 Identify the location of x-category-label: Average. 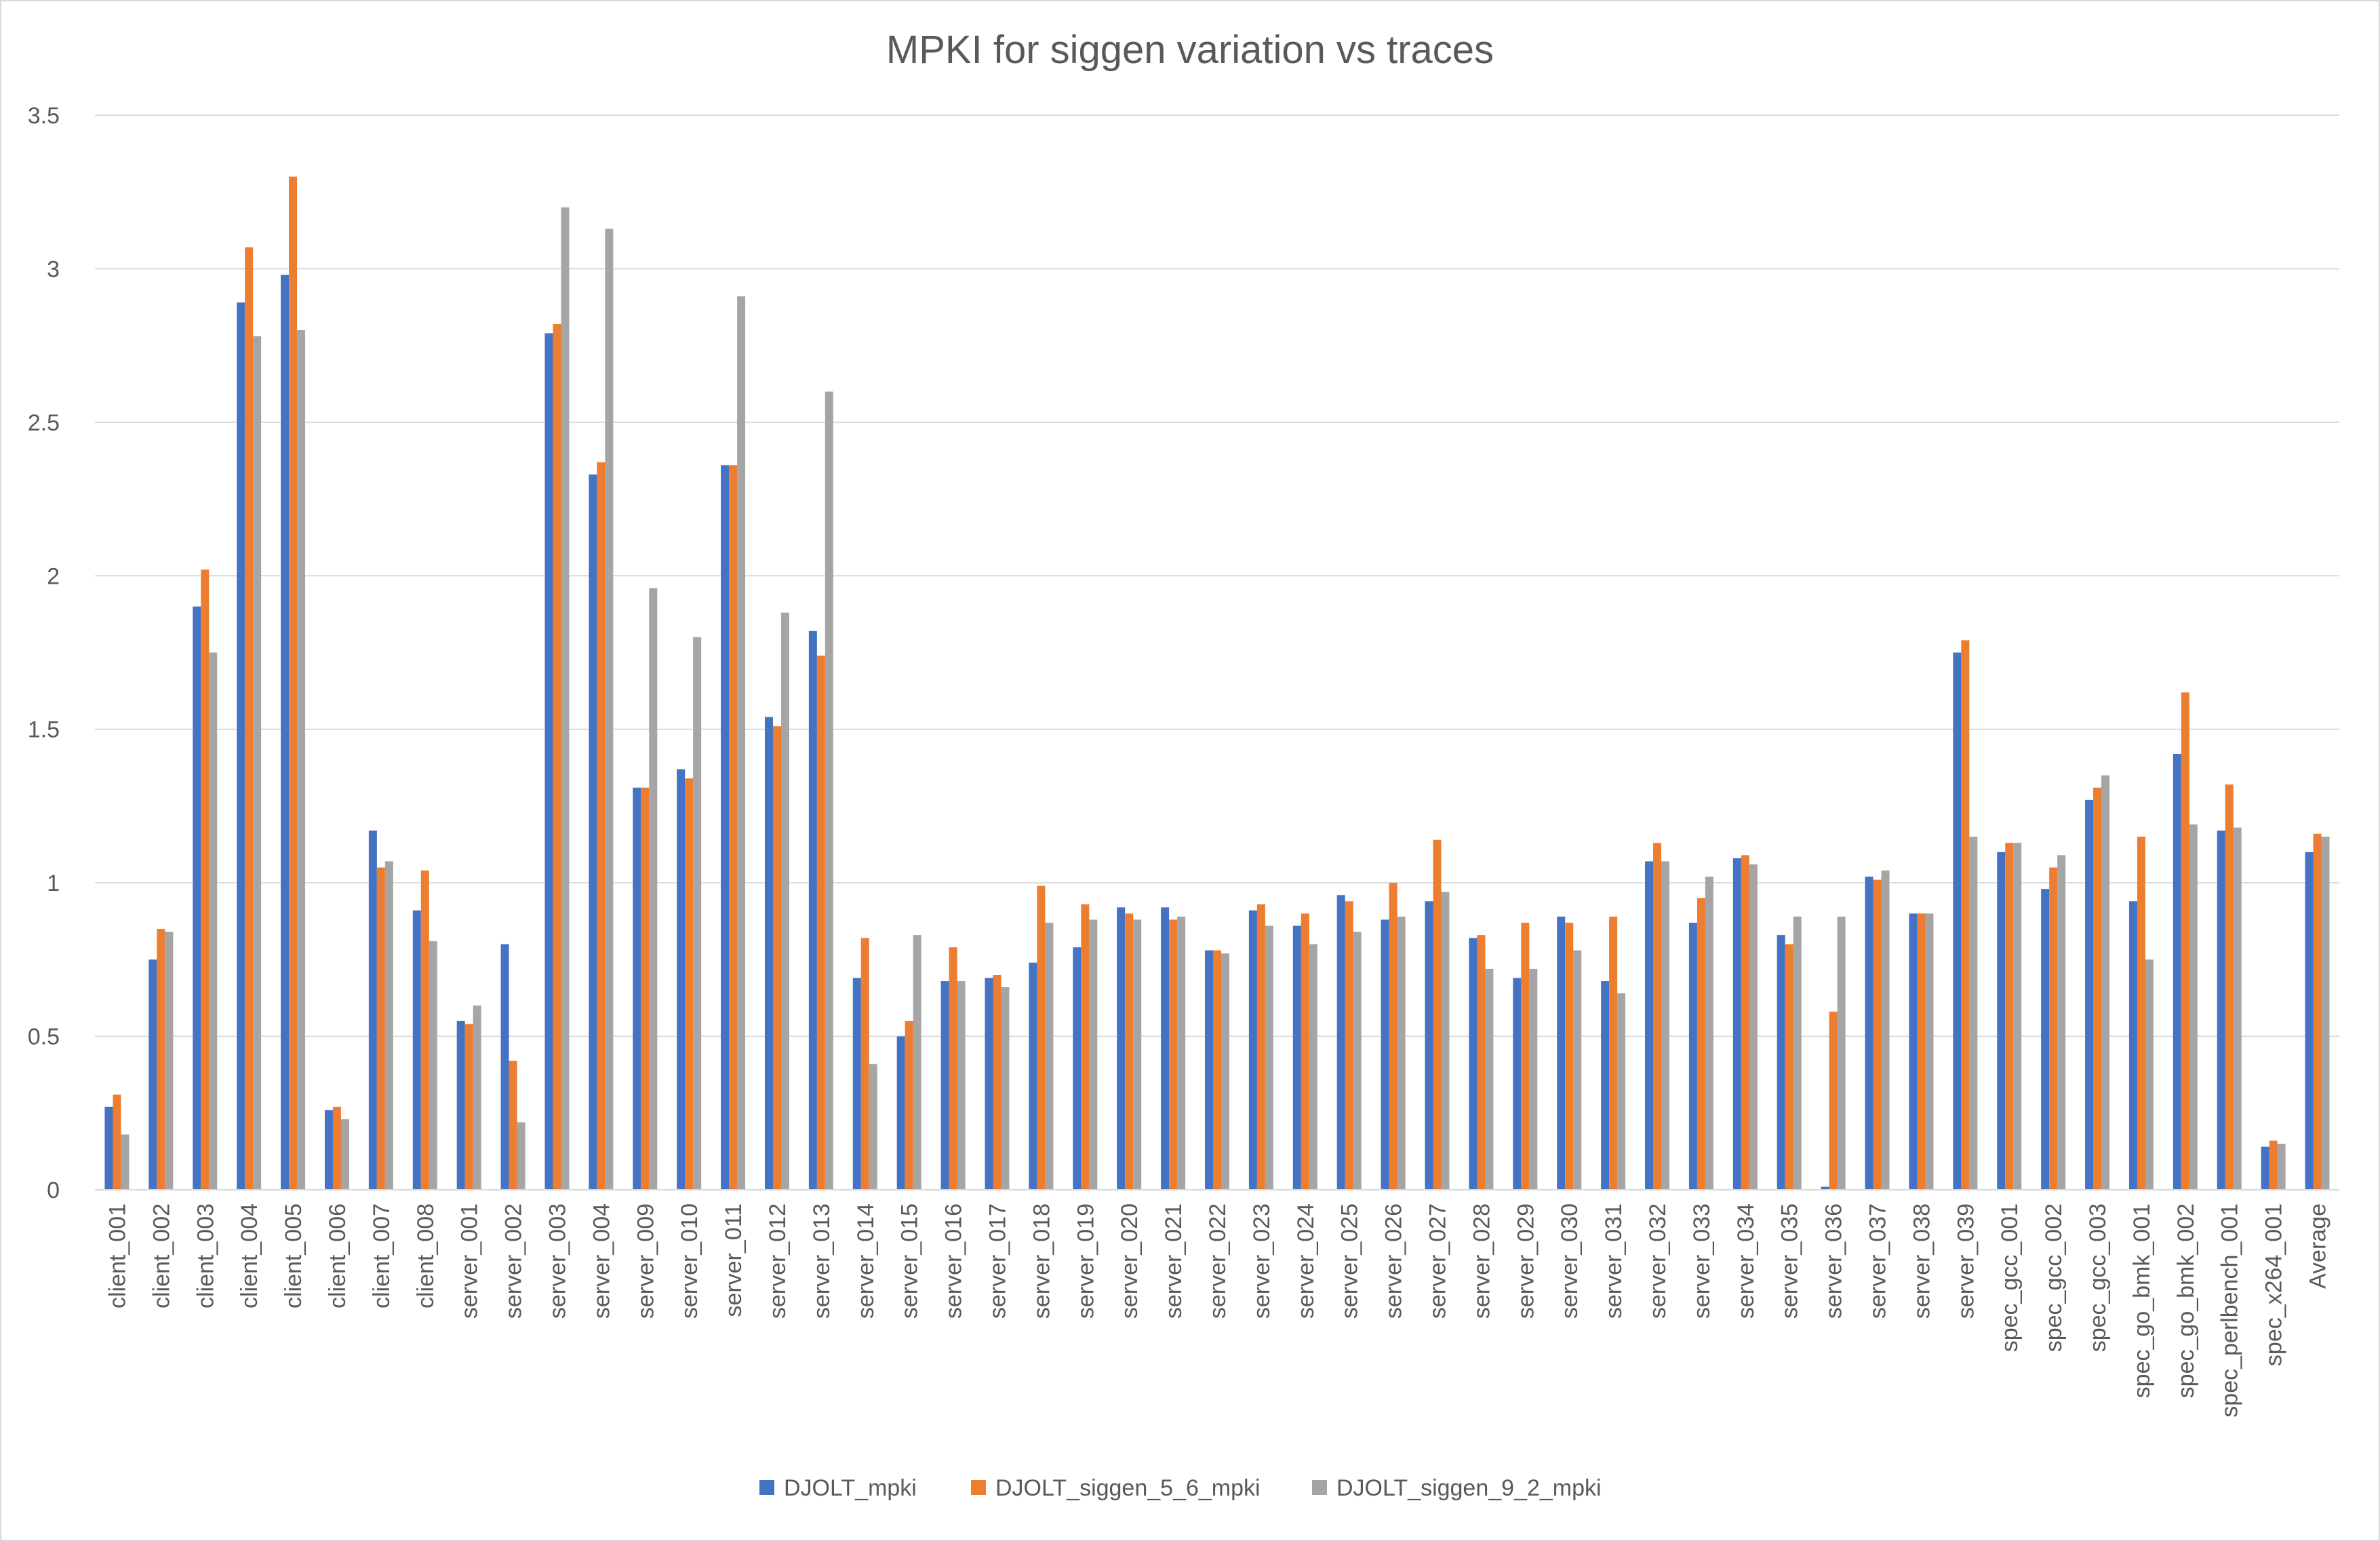
(2318, 1246).